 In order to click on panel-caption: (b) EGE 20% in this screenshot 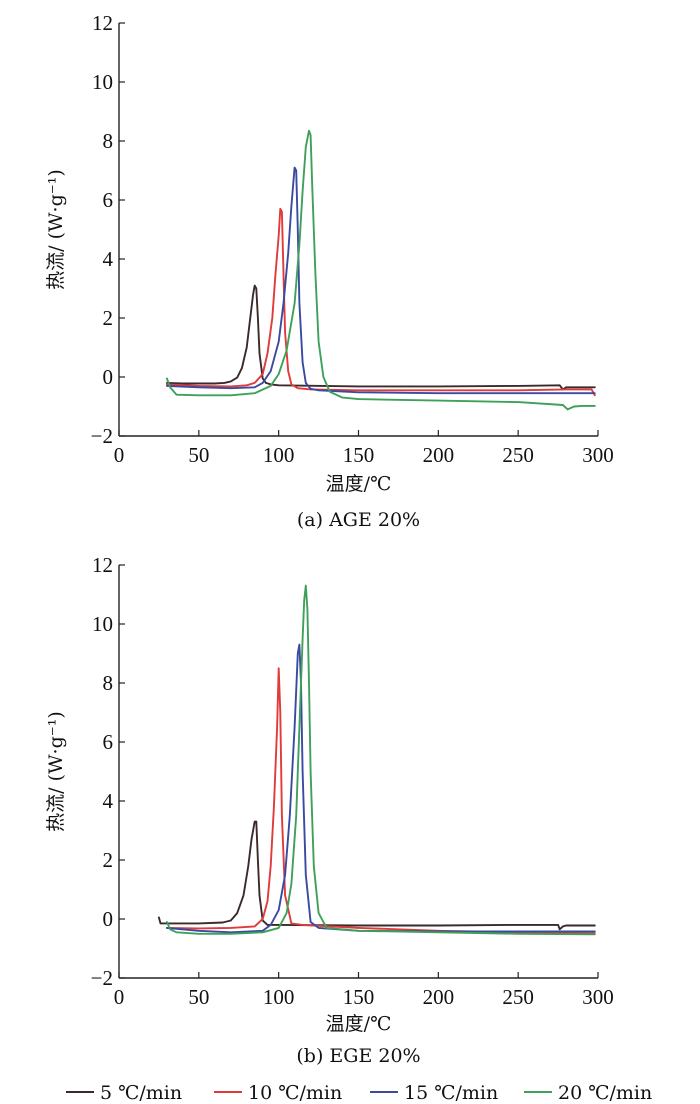, I will do `click(358, 1056)`.